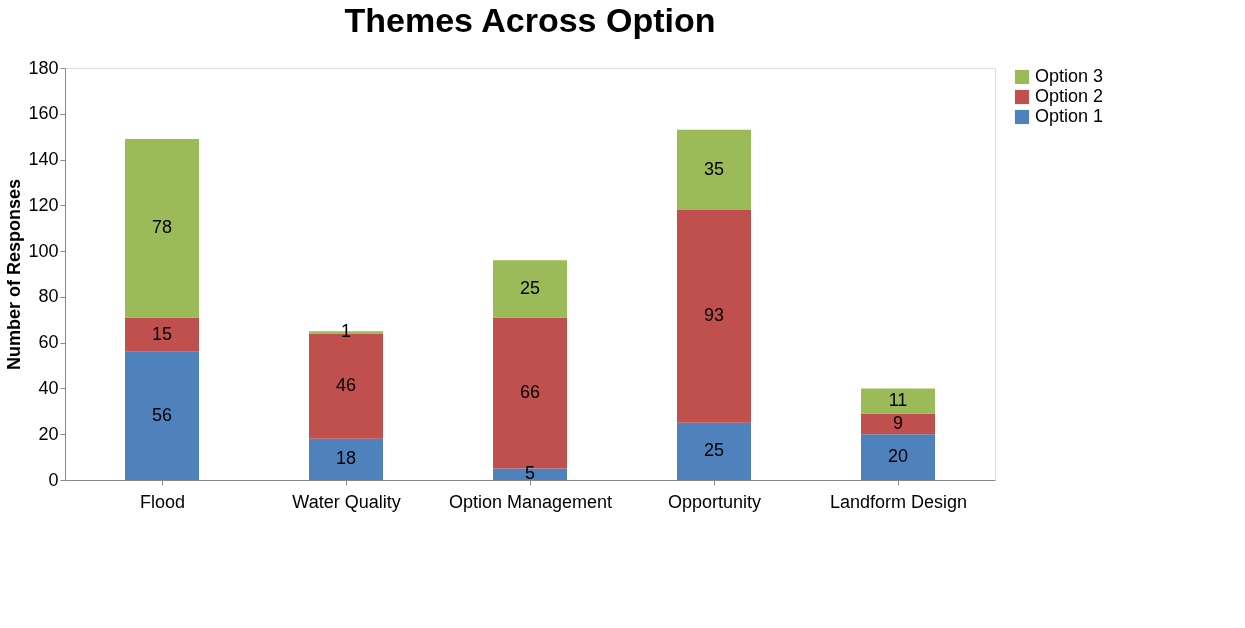 This screenshot has height=628, width=1245. I want to click on y-tick-label: 180, so click(43, 67).